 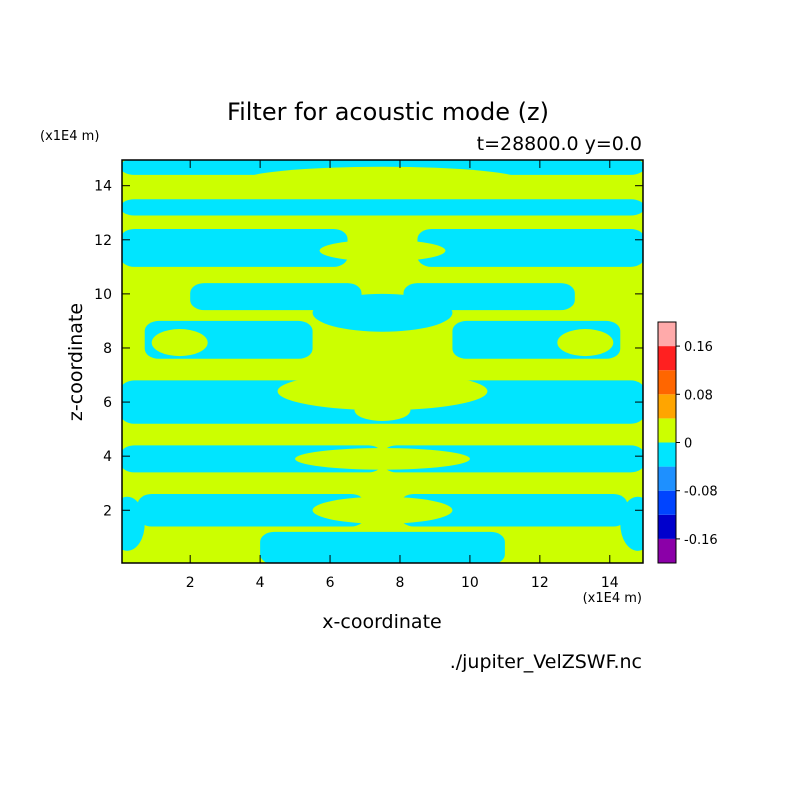 I want to click on neg-bottom-left, so click(x=133, y=523).